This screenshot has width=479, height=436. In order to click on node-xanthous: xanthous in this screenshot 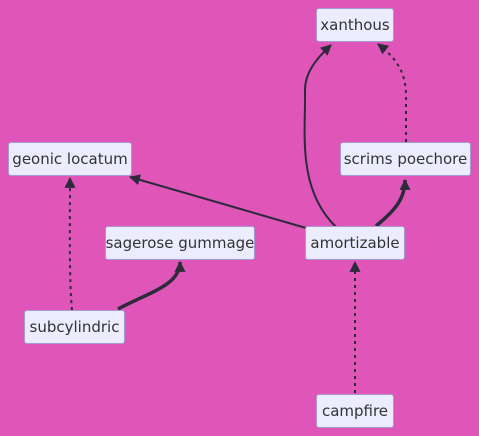, I will do `click(355, 25)`.